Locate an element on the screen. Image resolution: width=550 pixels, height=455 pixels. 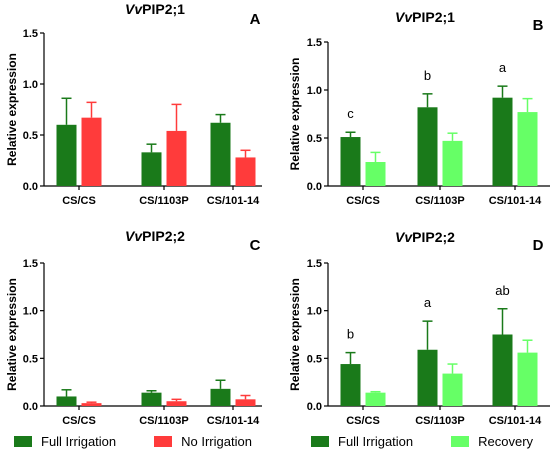
panel-letter: D is located at coordinates (538, 245).